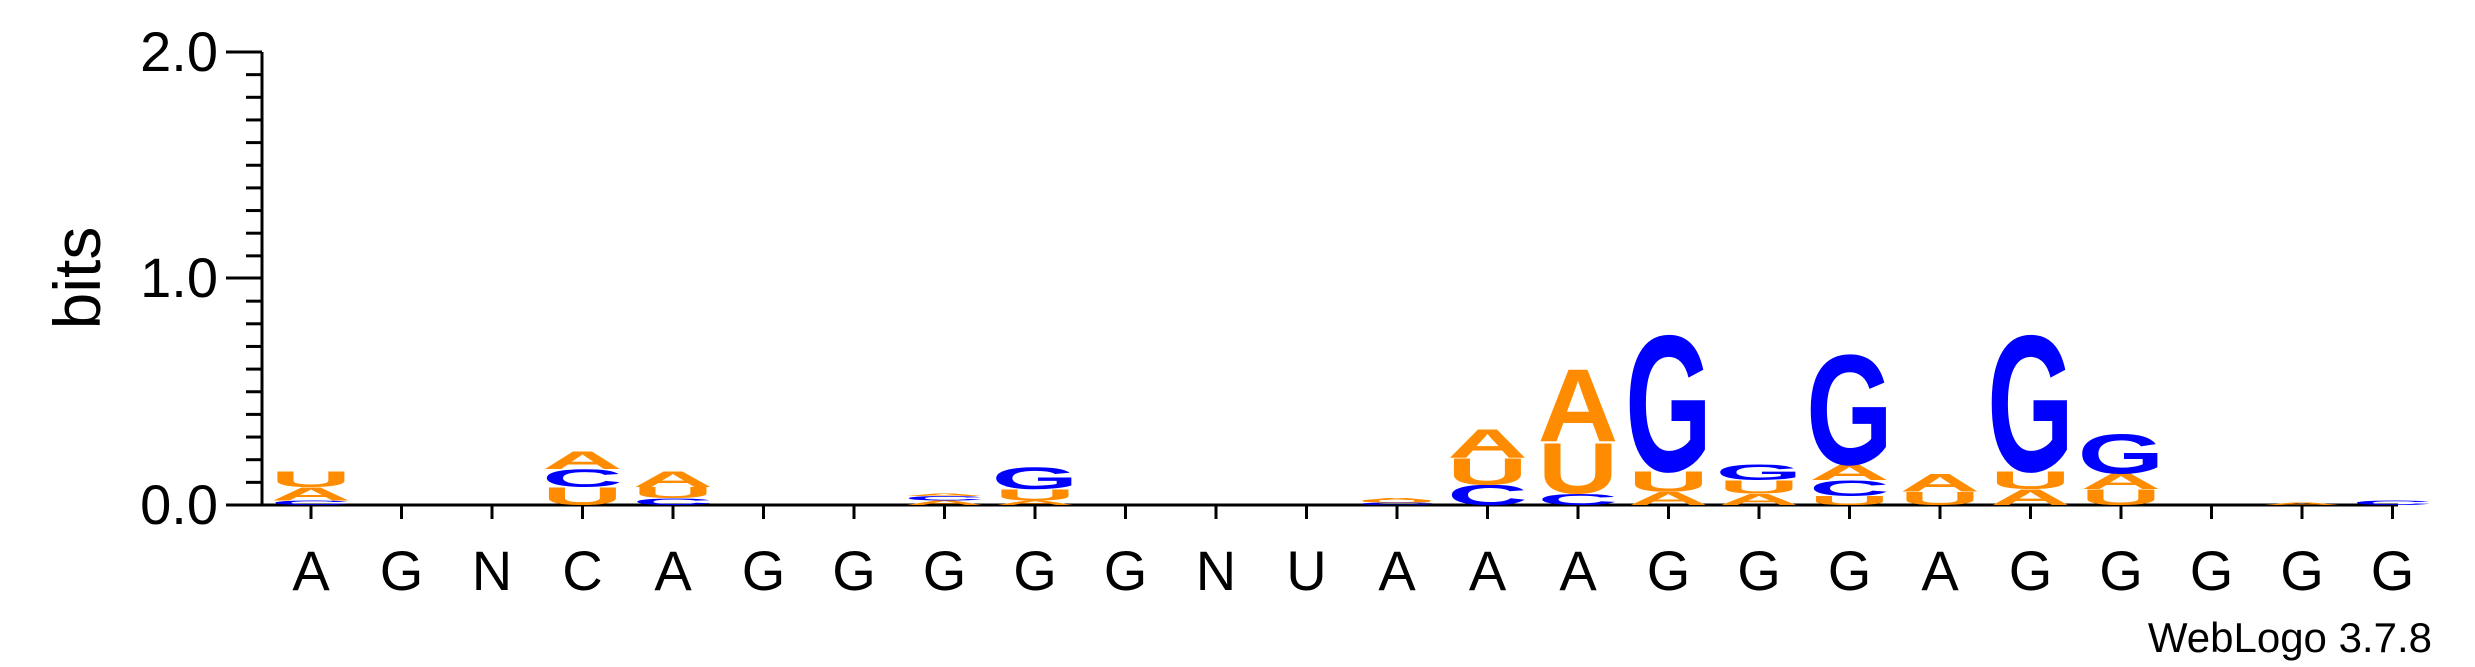  What do you see at coordinates (179, 277) in the screenshot?
I see `y-tick-label: 1.0` at bounding box center [179, 277].